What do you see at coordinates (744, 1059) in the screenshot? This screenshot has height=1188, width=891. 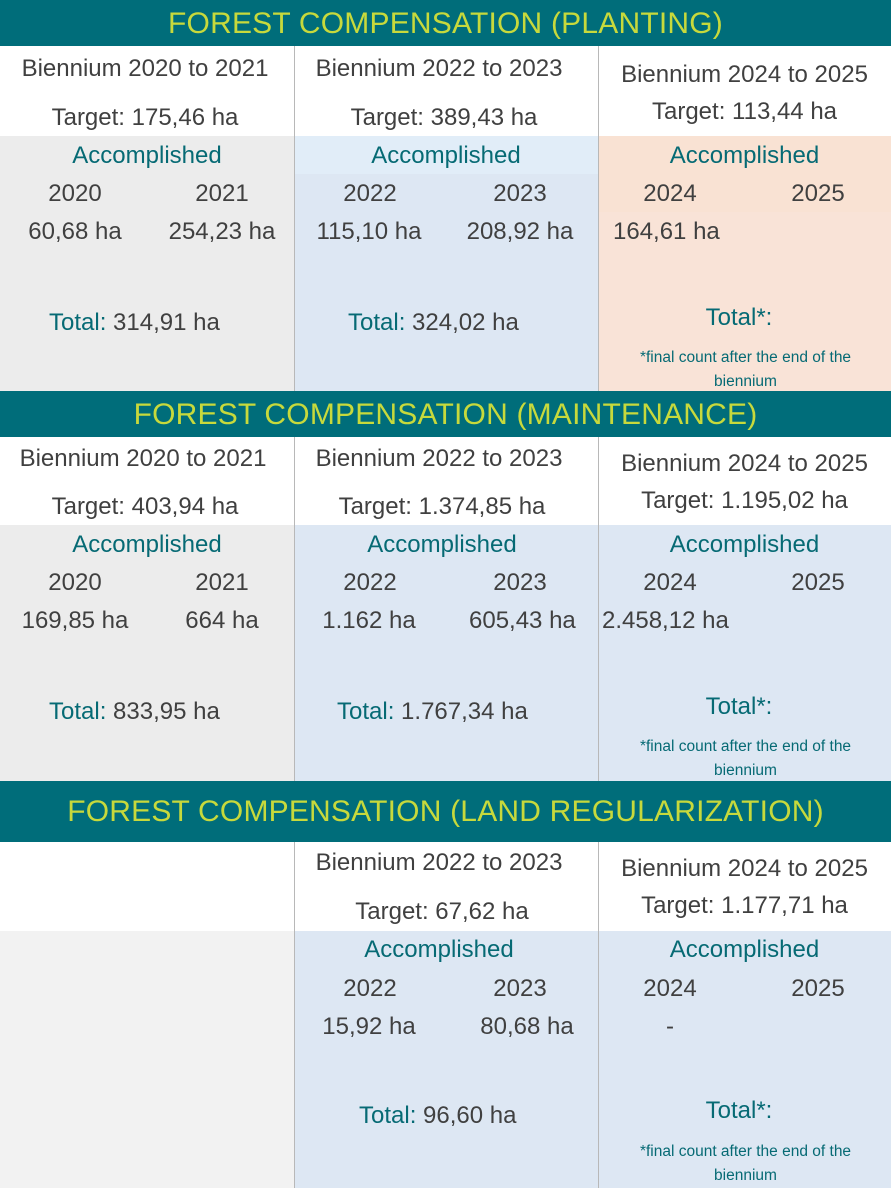 I see `land-regularization-2024-2025-panel` at bounding box center [744, 1059].